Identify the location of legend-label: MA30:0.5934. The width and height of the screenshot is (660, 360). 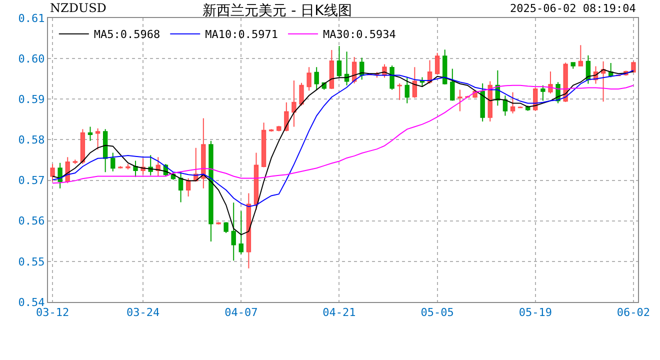
(359, 35).